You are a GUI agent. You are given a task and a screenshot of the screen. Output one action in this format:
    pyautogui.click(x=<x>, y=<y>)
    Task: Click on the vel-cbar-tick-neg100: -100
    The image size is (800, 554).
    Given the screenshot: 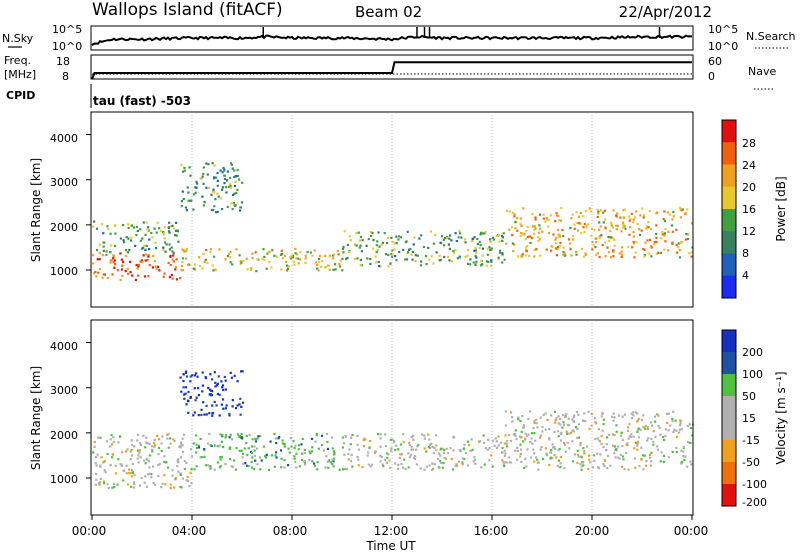 What is the action you would take?
    pyautogui.click(x=754, y=484)
    